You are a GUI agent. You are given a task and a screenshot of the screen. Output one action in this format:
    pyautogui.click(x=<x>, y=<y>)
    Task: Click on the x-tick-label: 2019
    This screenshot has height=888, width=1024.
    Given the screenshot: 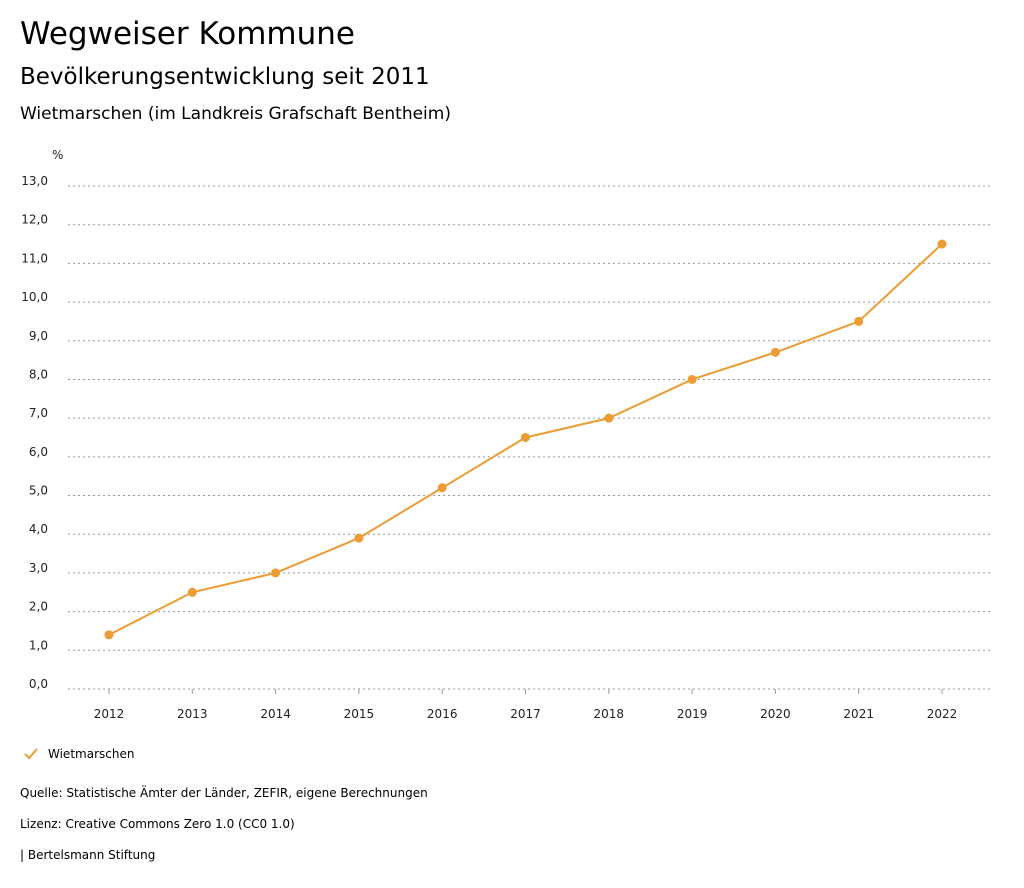 What is the action you would take?
    pyautogui.click(x=692, y=714)
    